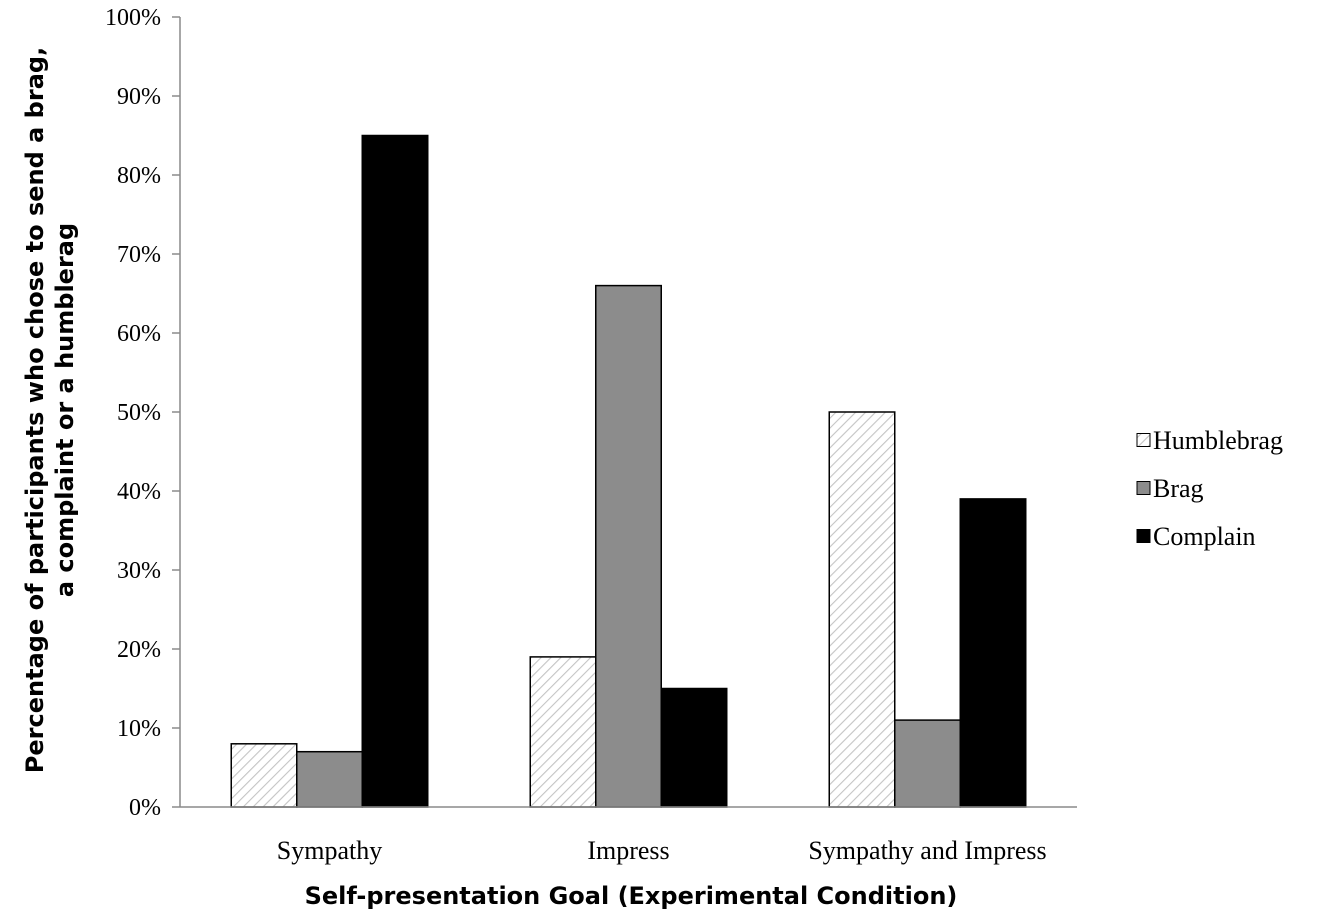 The height and width of the screenshot is (918, 1335). I want to click on y-tick-label: 70%, so click(139, 255).